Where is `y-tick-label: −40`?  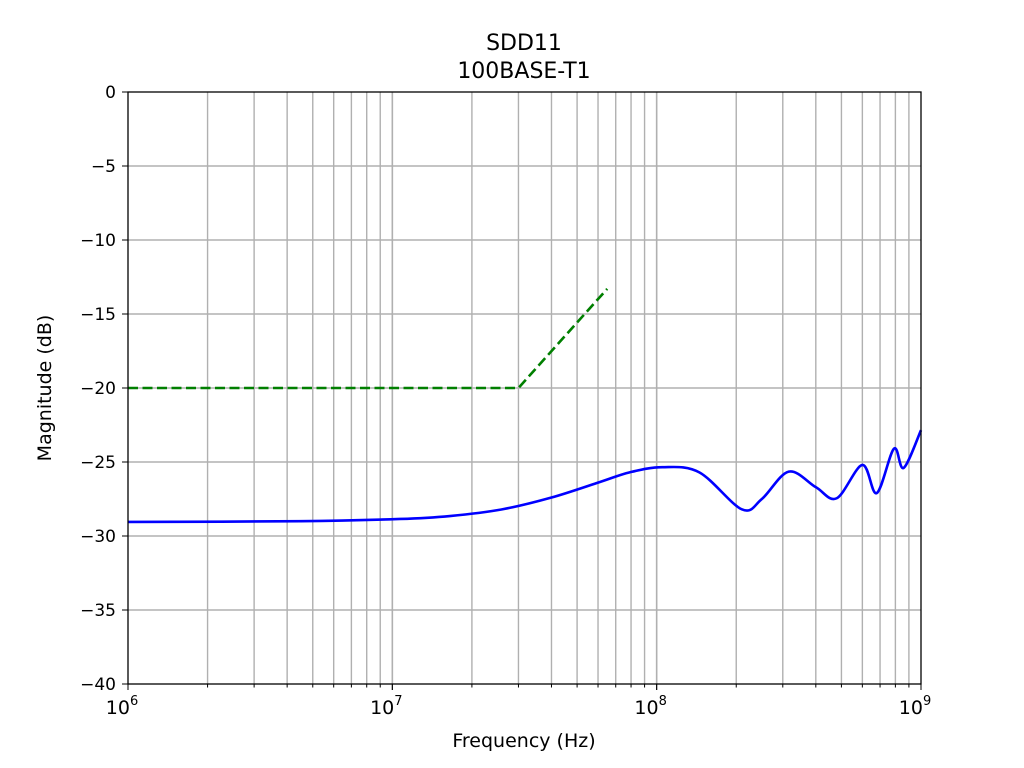 y-tick-label: −40 is located at coordinates (98, 685).